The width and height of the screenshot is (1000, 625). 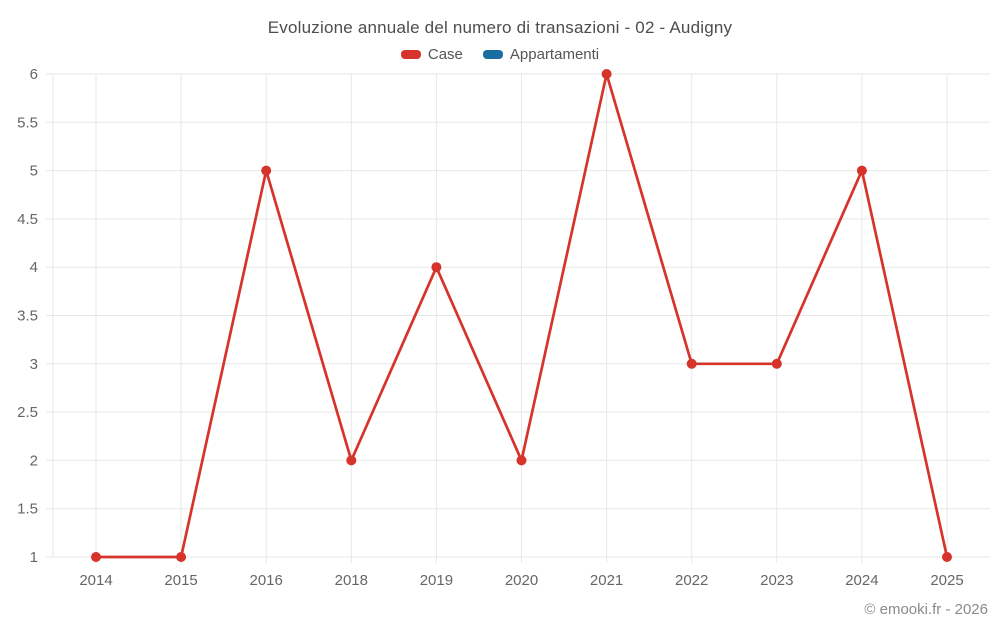 I want to click on y-axis-tick-label: 2.5, so click(x=27, y=412).